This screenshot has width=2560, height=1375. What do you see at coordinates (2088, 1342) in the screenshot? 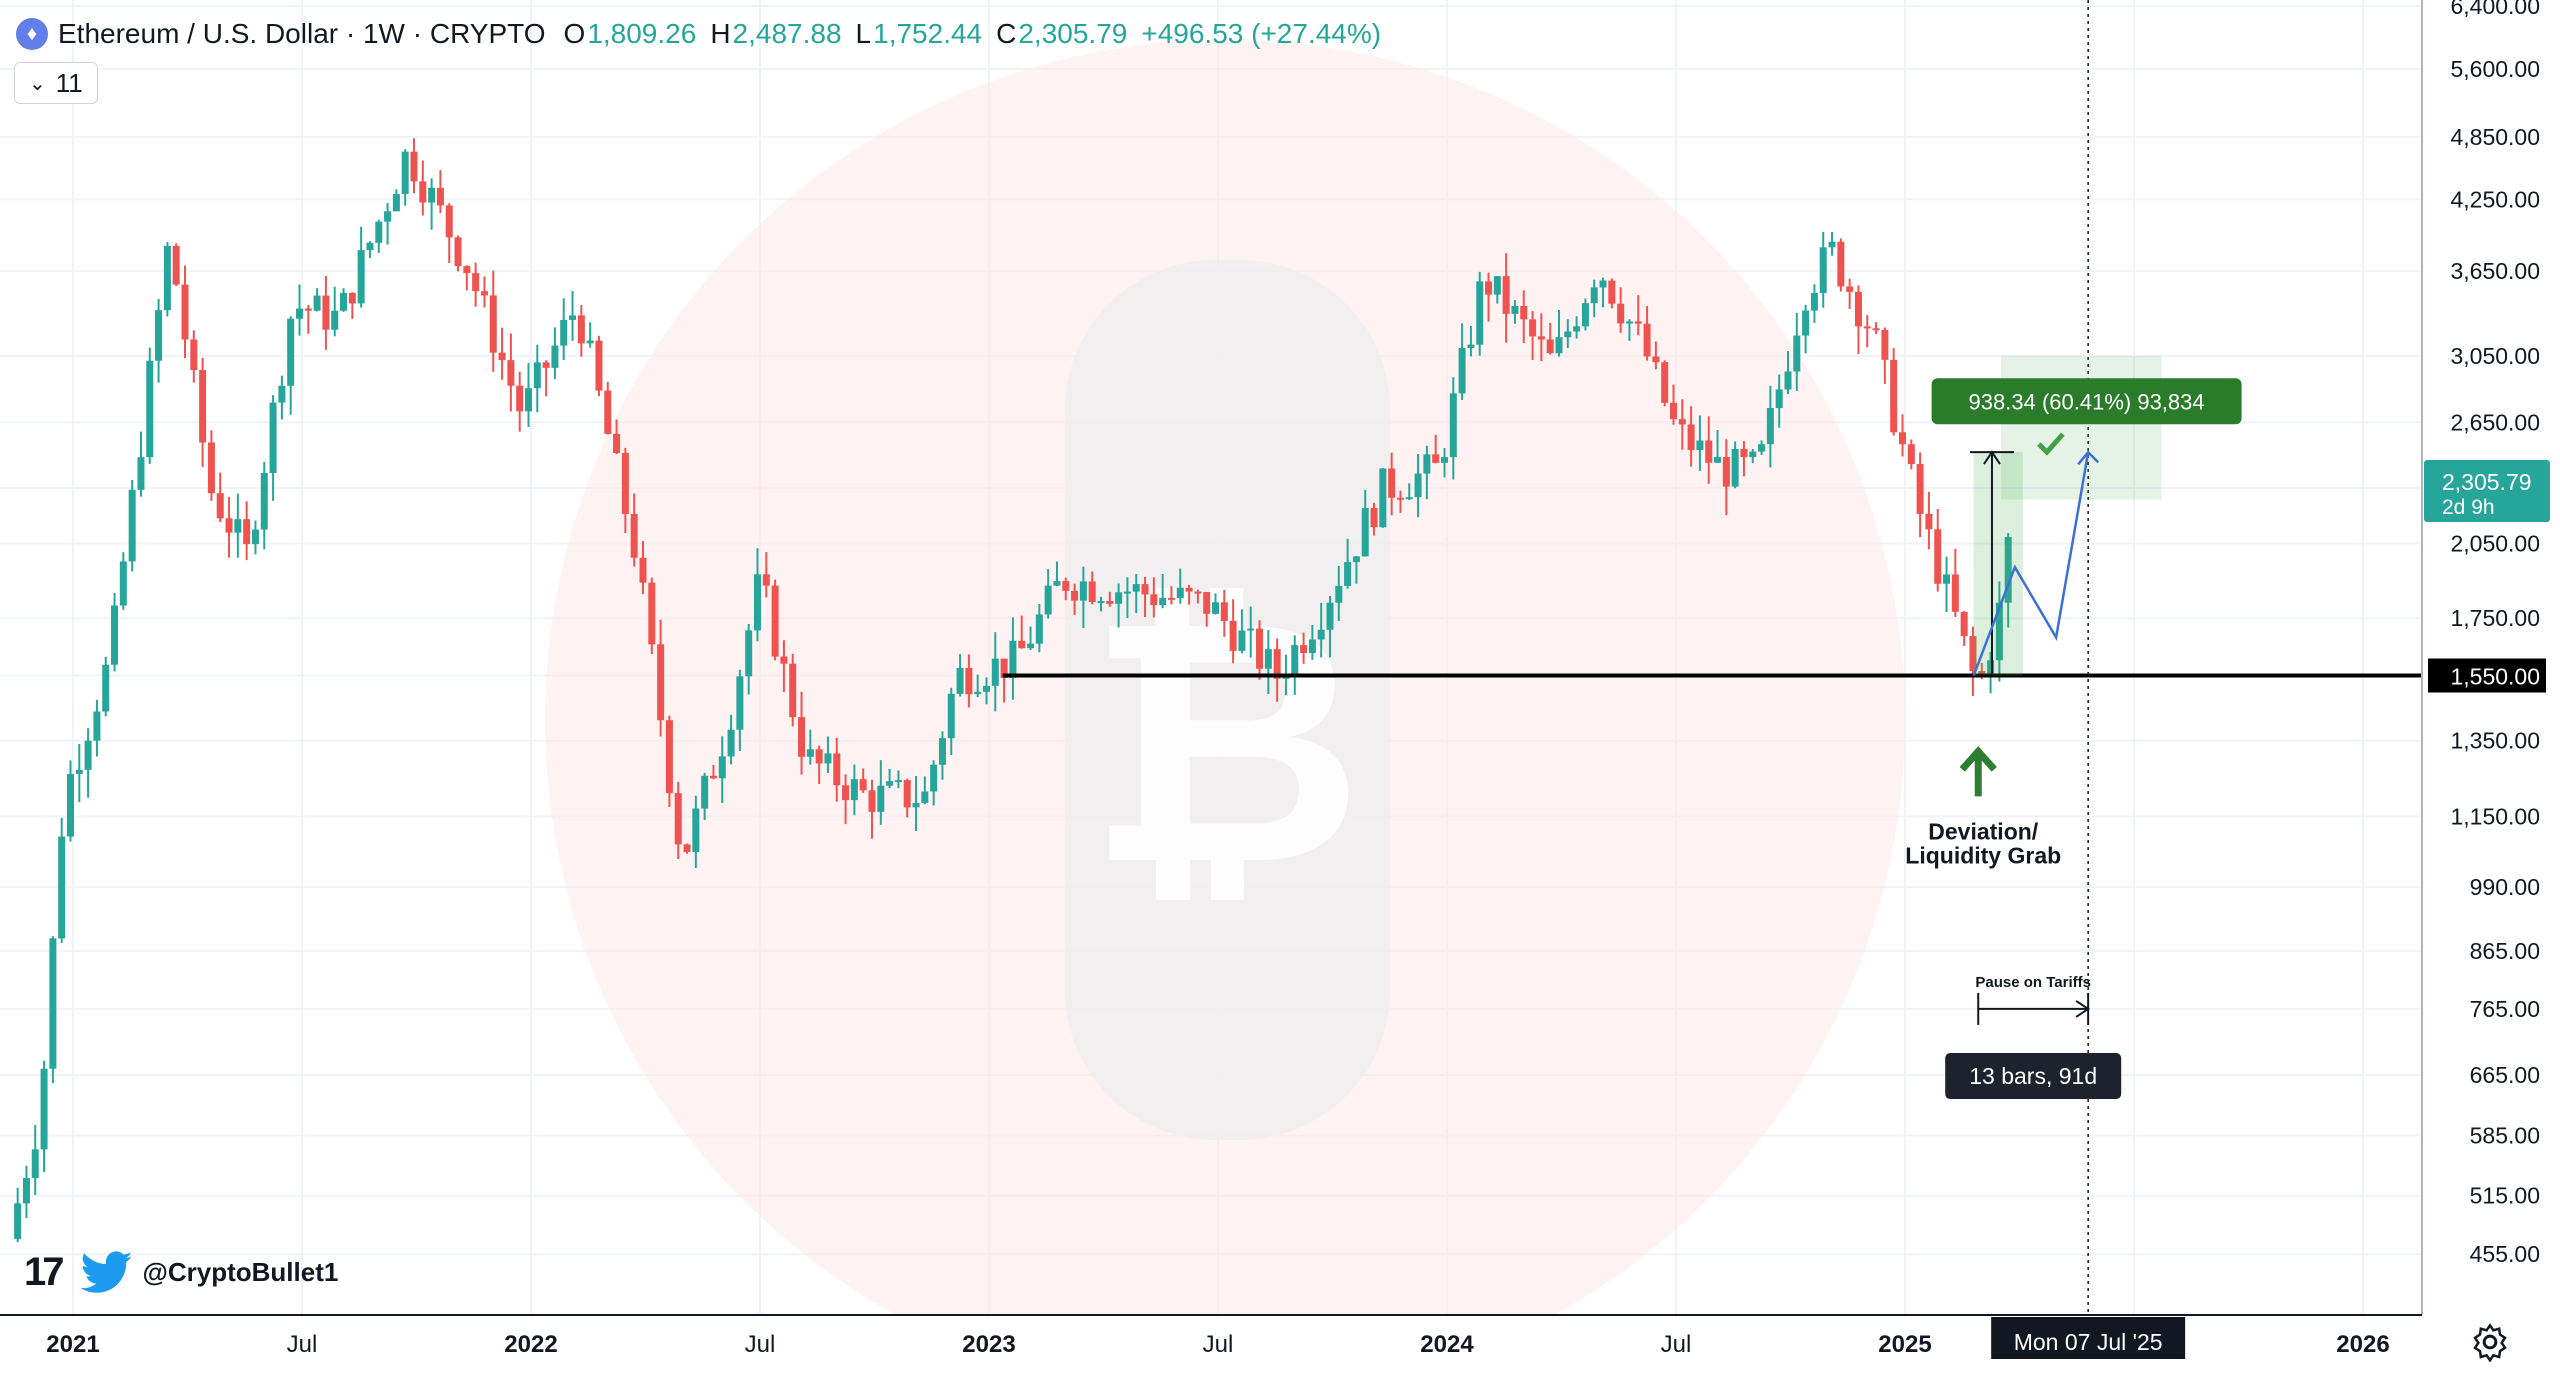
I see `crosshair-date-label: Mon 07 Jul '25` at bounding box center [2088, 1342].